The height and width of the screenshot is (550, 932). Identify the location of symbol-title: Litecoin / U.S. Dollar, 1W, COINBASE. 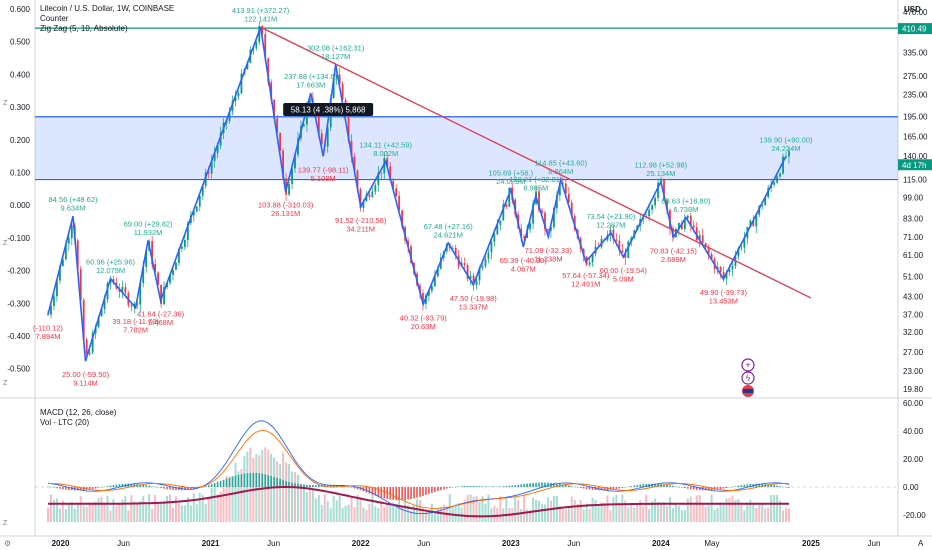
(107, 8).